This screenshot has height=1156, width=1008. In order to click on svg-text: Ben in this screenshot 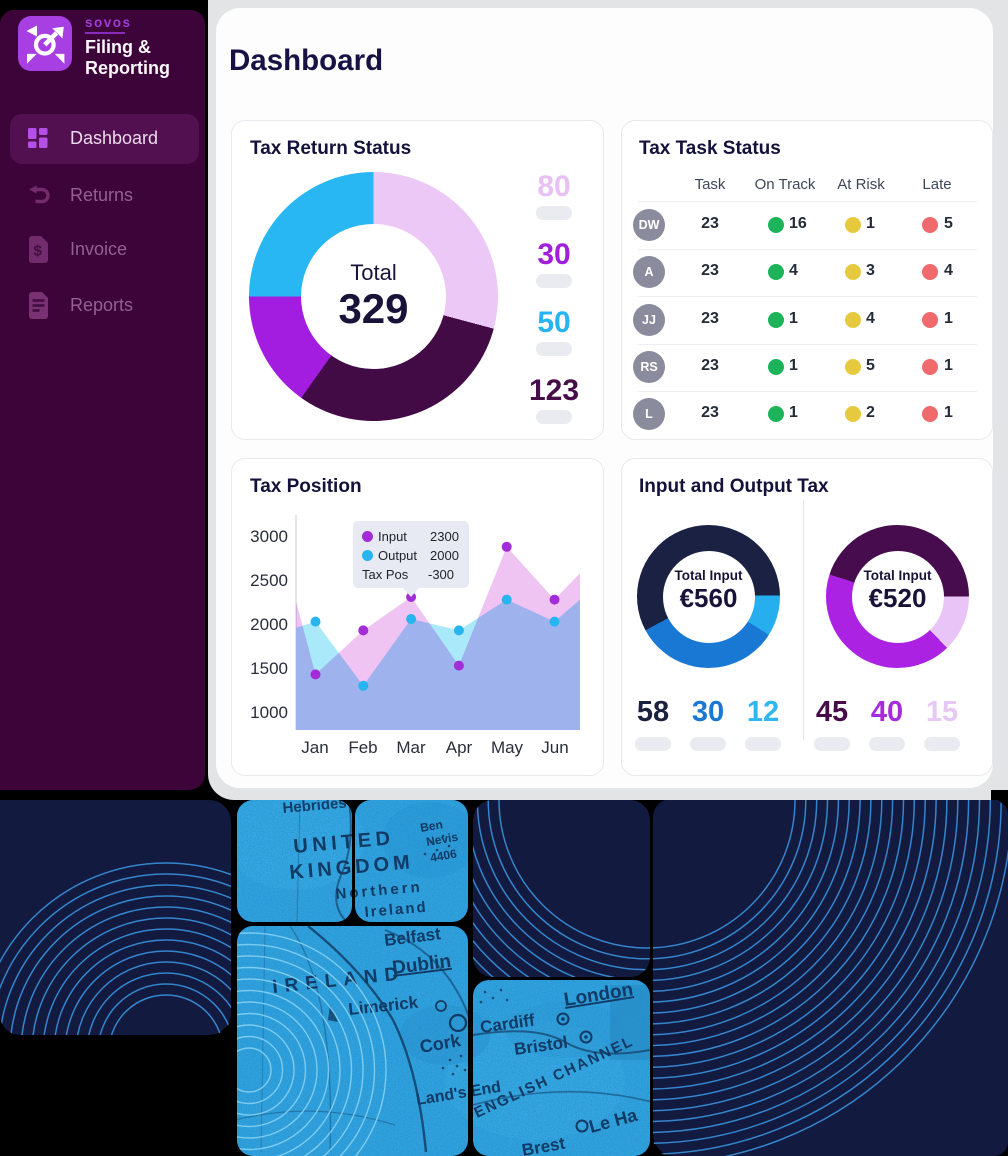, I will do `click(431, 826)`.